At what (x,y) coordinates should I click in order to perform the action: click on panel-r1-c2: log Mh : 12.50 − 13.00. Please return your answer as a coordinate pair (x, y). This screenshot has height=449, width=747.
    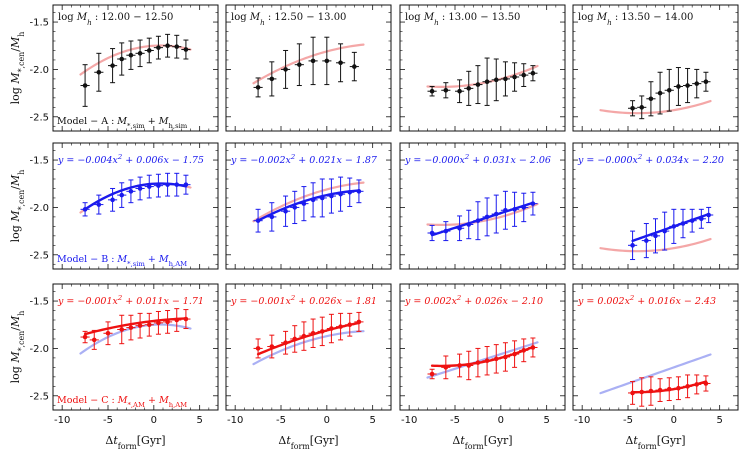
    Looking at the image, I should click on (308, 68).